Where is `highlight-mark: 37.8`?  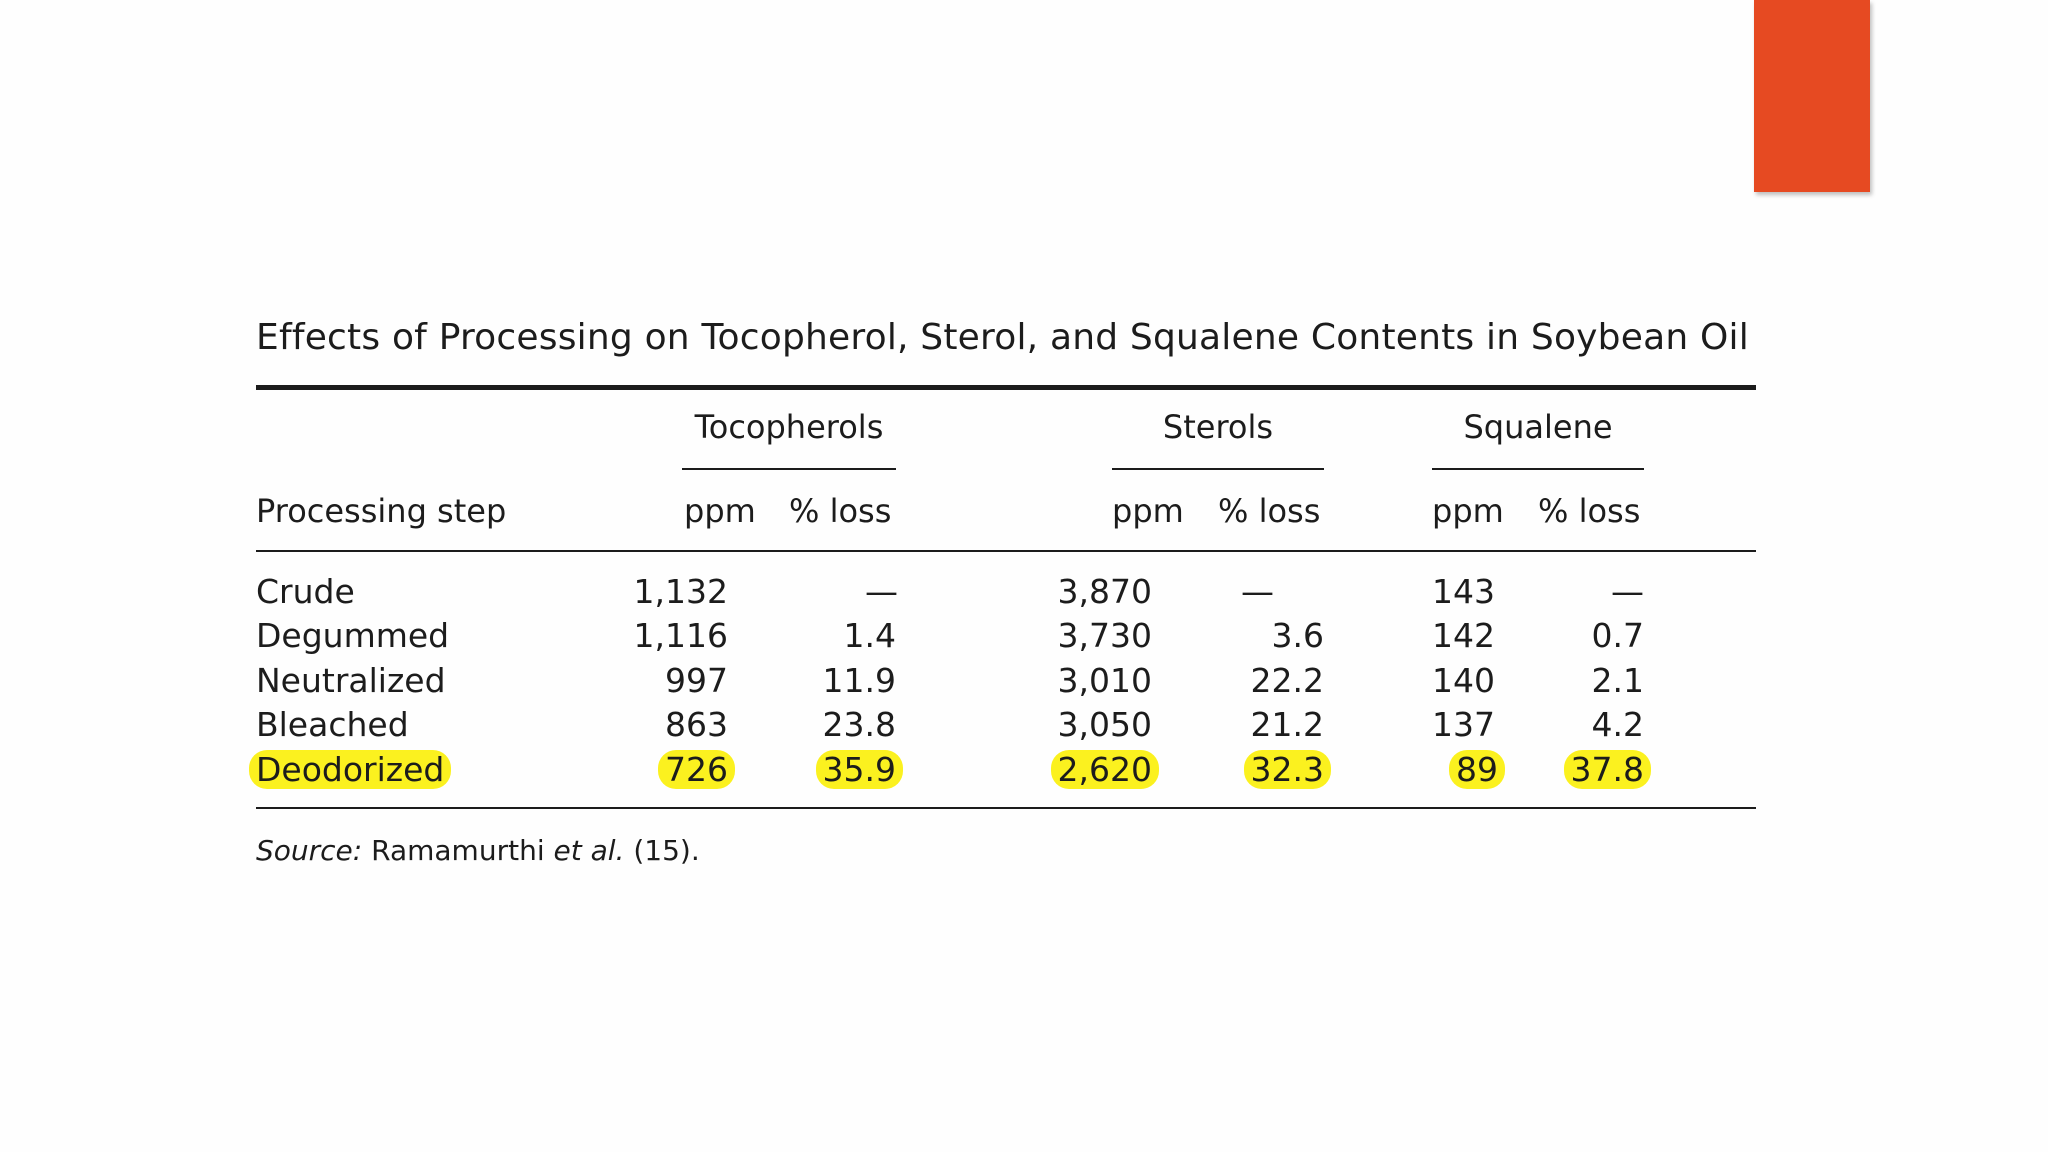 highlight-mark: 37.8 is located at coordinates (1607, 769).